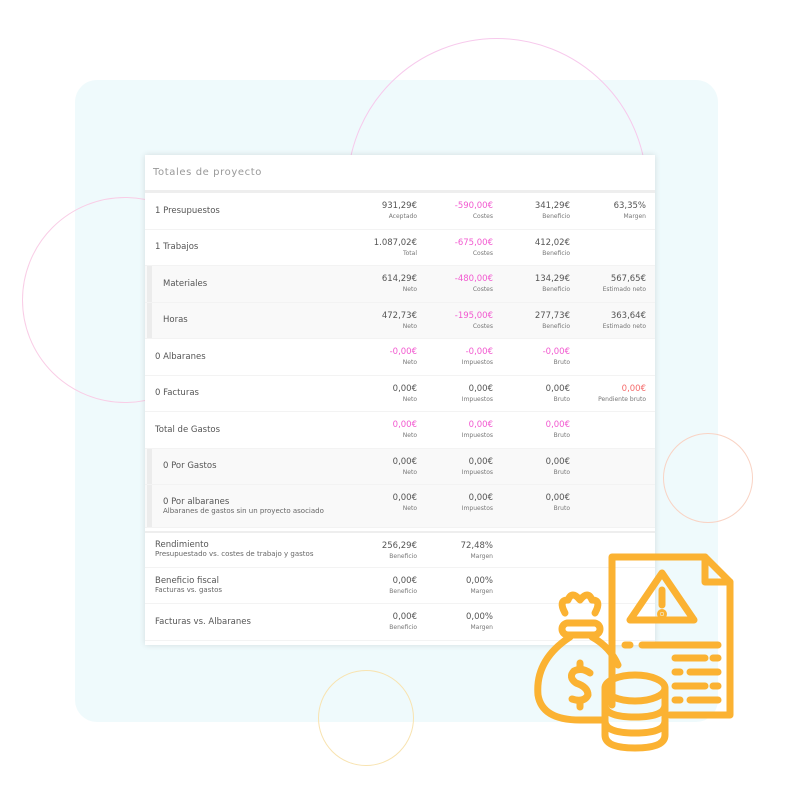 The width and height of the screenshot is (800, 800). I want to click on value-cell: -0,00€ Impuestos, so click(477, 356).